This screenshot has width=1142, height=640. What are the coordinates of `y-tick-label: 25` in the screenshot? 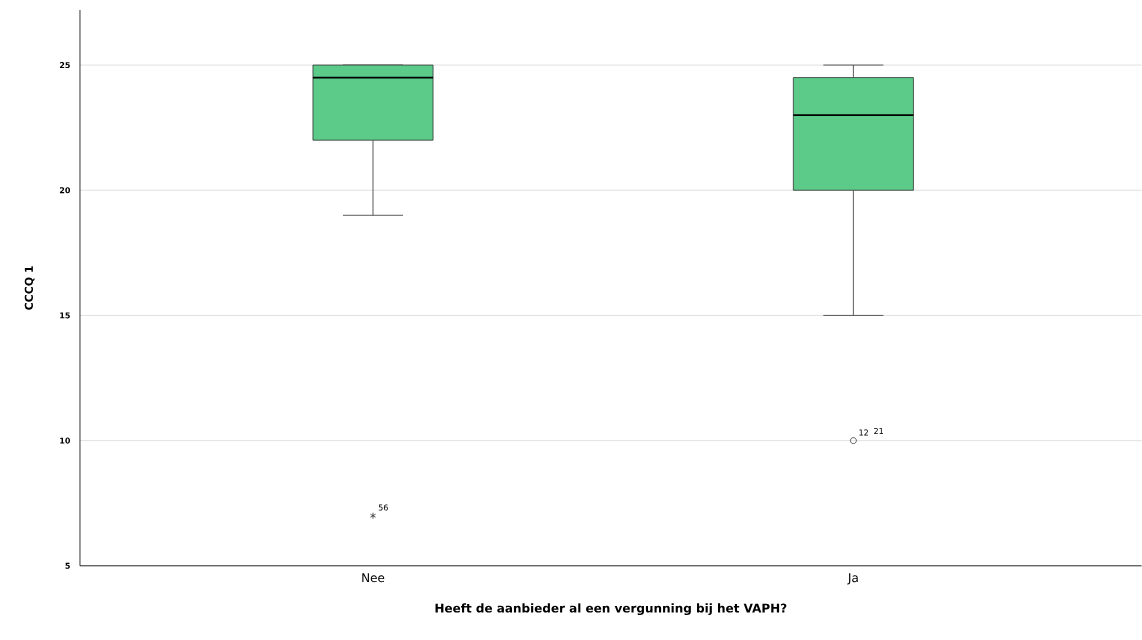 It's located at (64, 65).